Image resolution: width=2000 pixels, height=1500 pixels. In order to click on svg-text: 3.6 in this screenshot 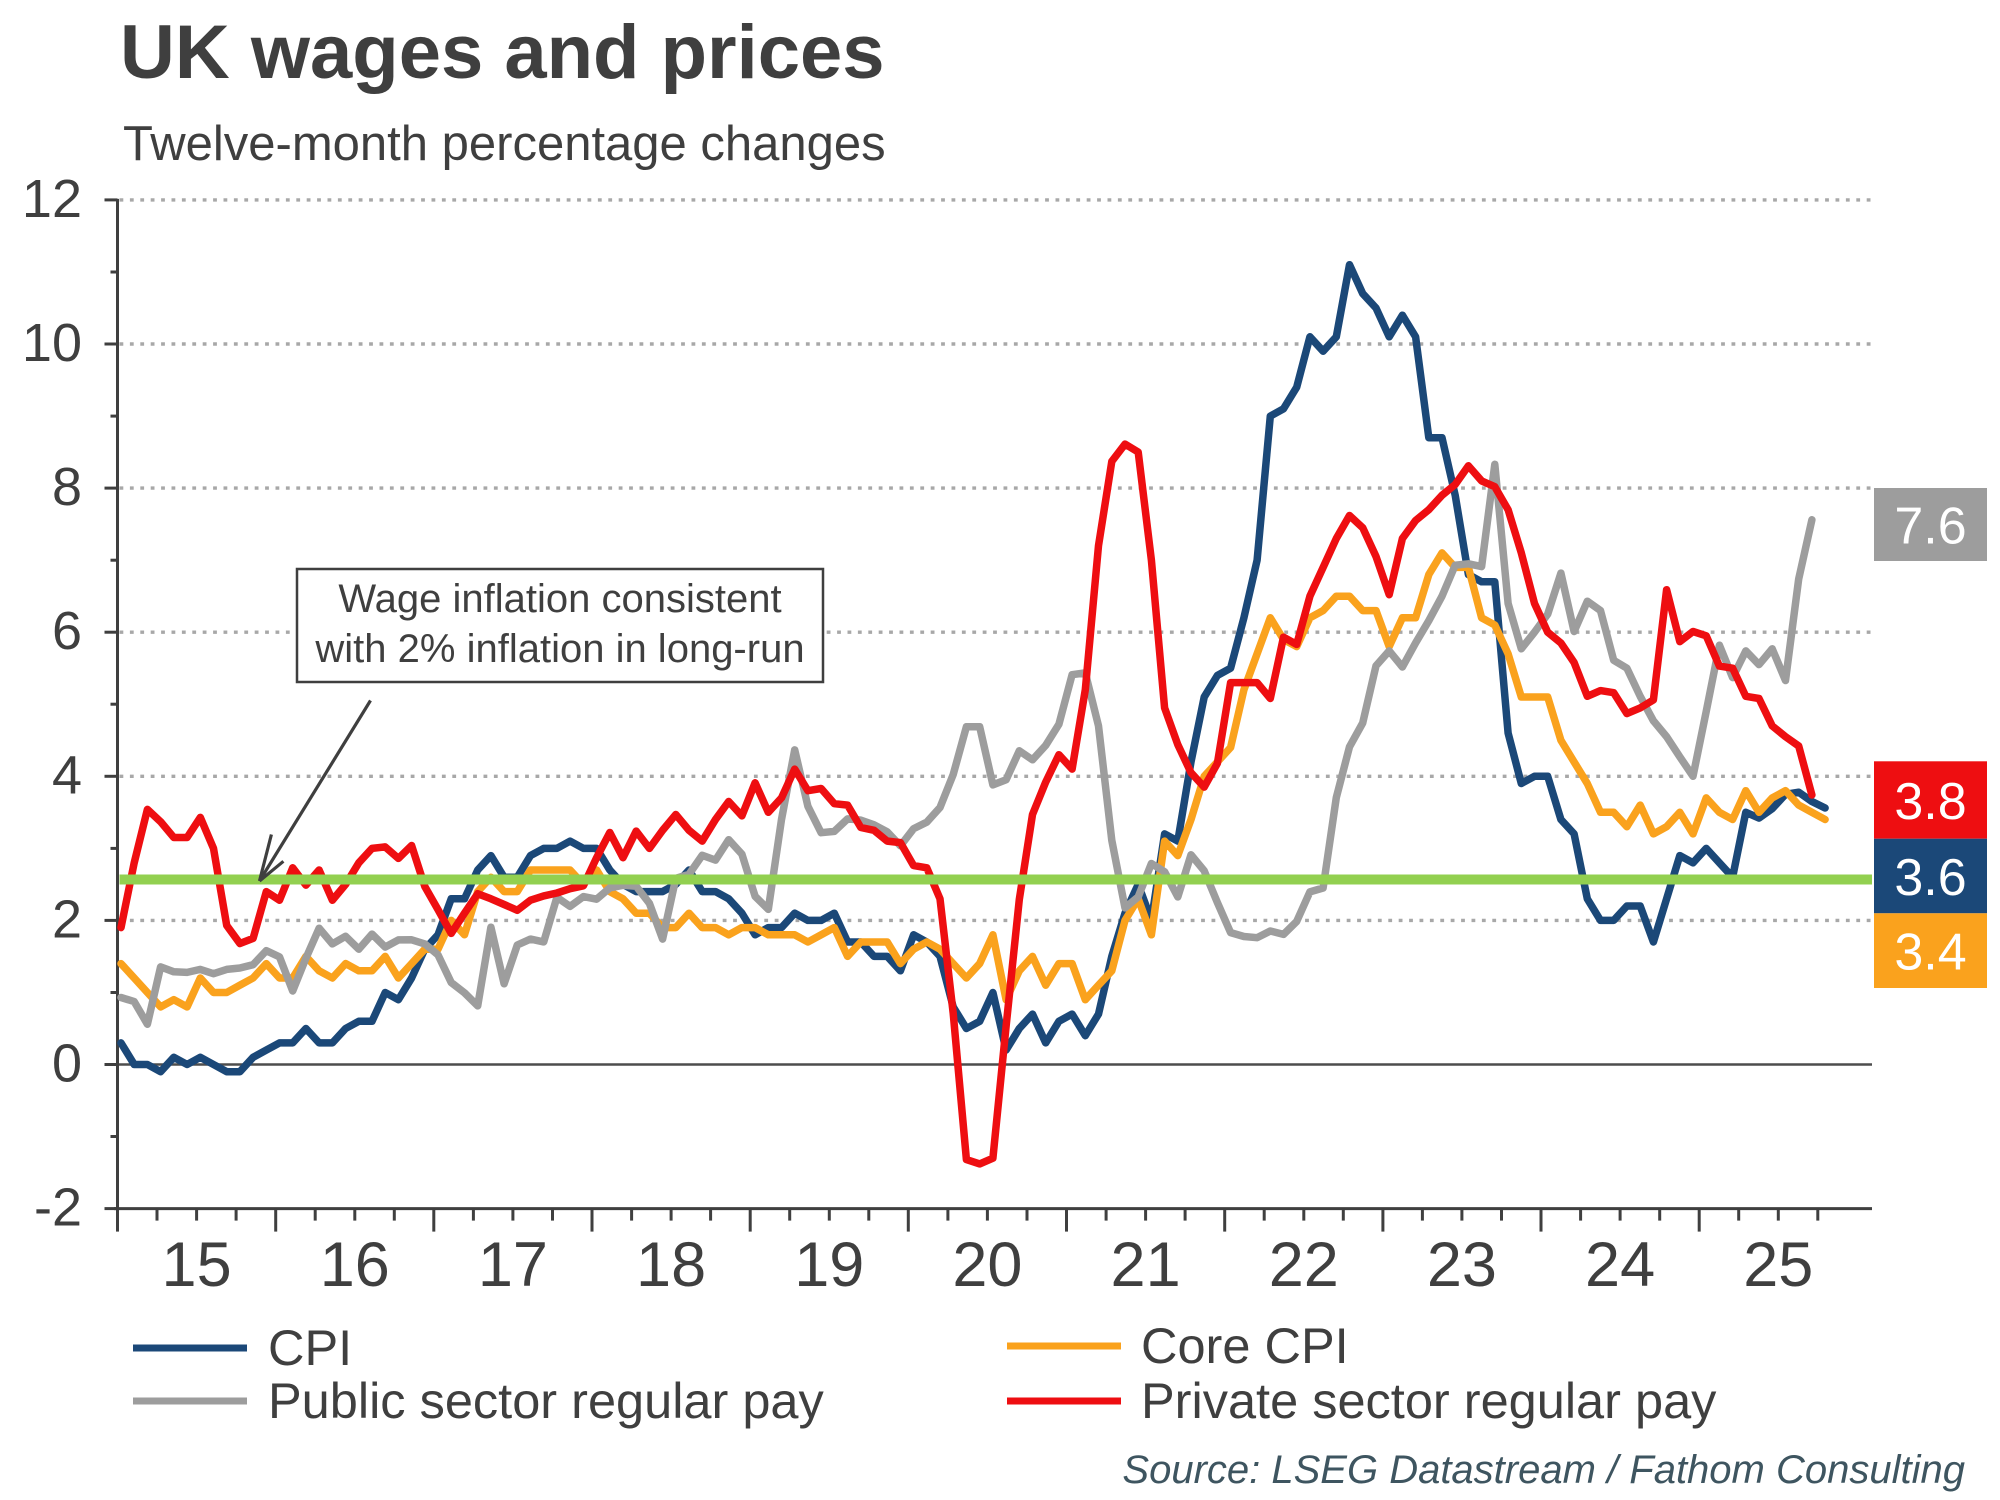, I will do `click(1930, 878)`.